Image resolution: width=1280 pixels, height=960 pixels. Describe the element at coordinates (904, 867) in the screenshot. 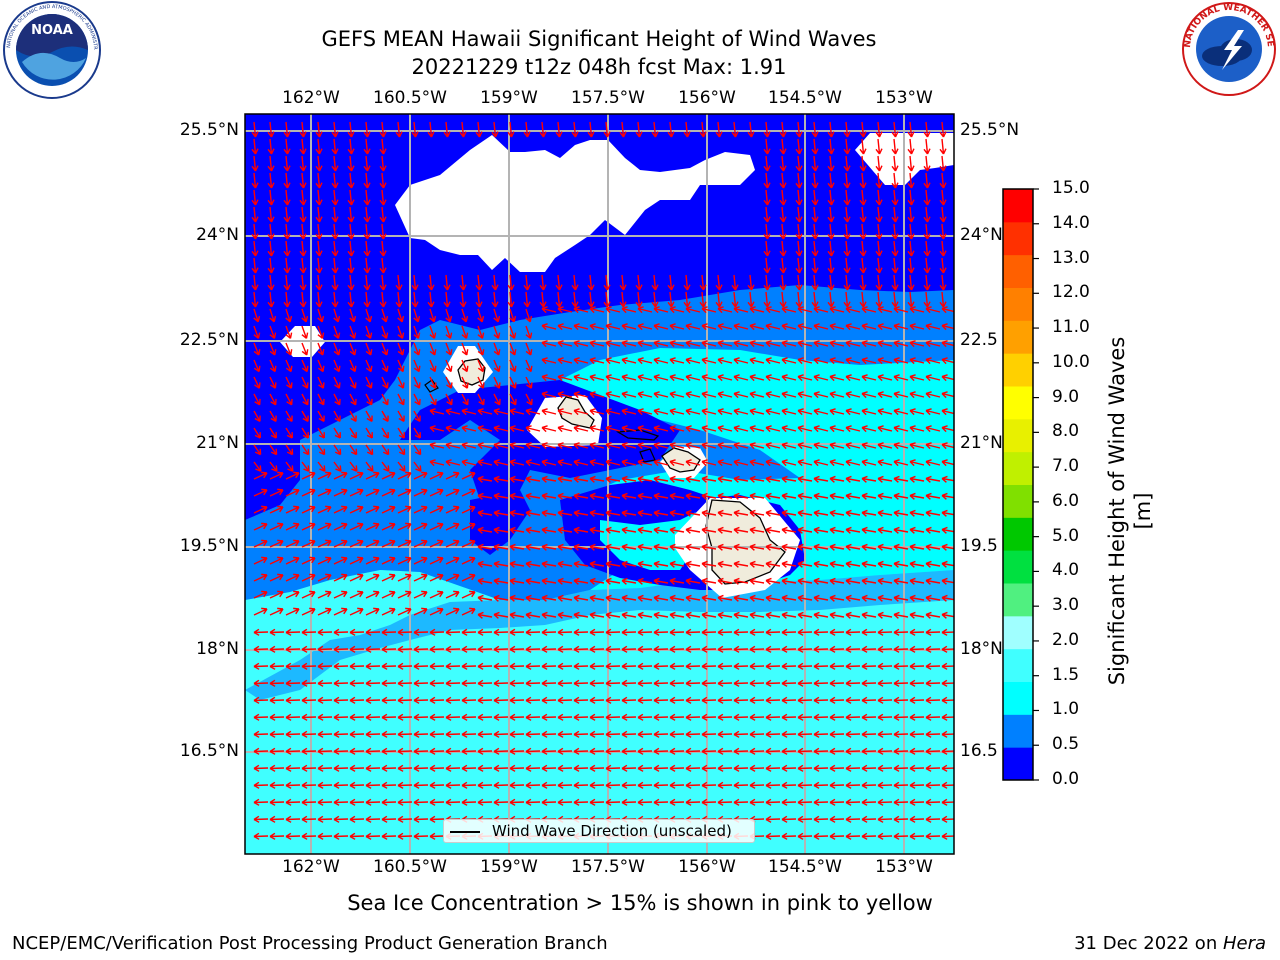

I see `lon-tick-bottom: 153°W` at that location.